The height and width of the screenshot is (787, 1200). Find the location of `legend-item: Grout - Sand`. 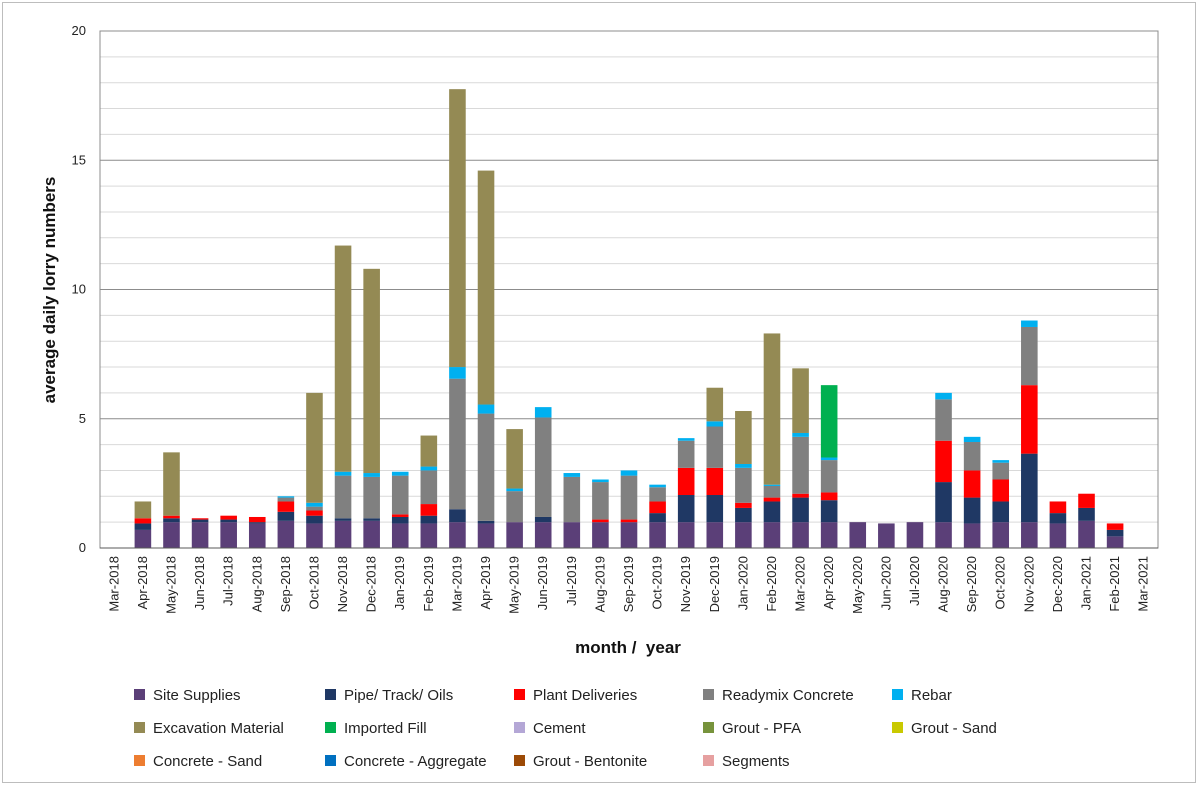

legend-item: Grout - Sand is located at coordinates (944, 728).